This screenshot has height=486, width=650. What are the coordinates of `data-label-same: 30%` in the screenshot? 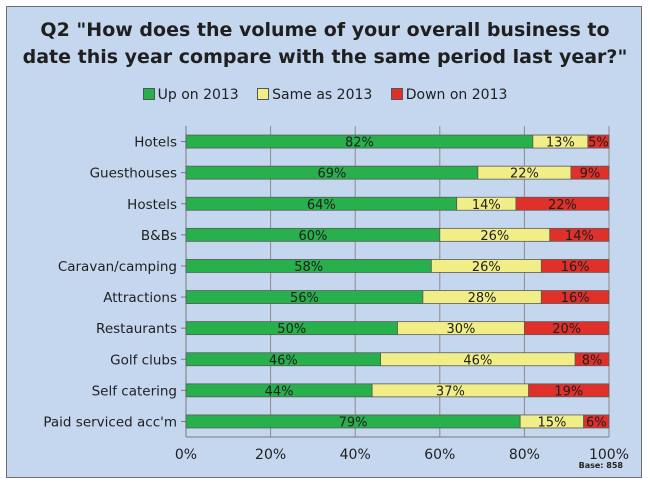 It's located at (460, 329).